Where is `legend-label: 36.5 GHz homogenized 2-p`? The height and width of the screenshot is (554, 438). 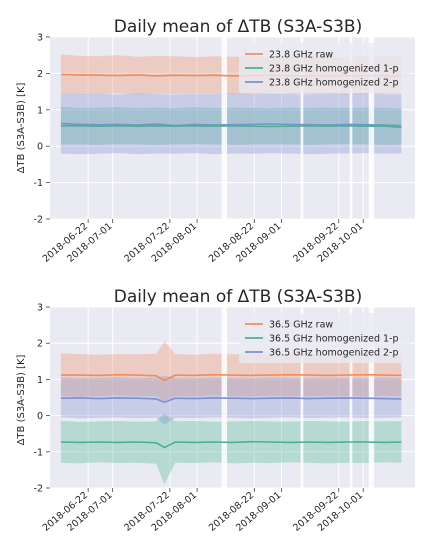 legend-label: 36.5 GHz homogenized 2-p is located at coordinates (334, 353).